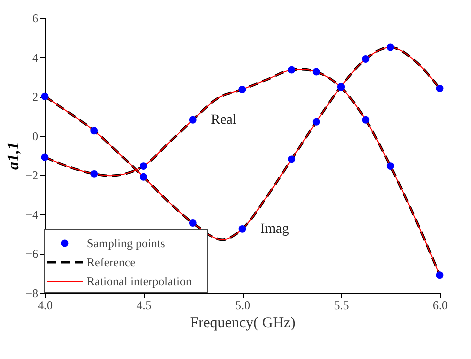  I want to click on y-tick-label: −4, so click(32, 215).